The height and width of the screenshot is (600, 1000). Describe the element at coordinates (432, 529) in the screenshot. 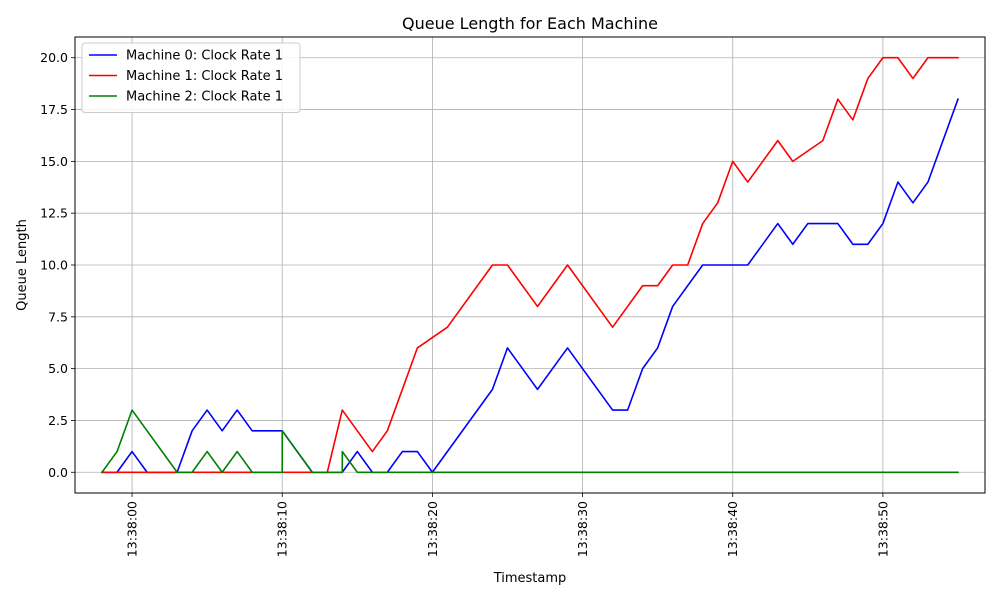

I see `x-tick-label: 13:38:20` at that location.